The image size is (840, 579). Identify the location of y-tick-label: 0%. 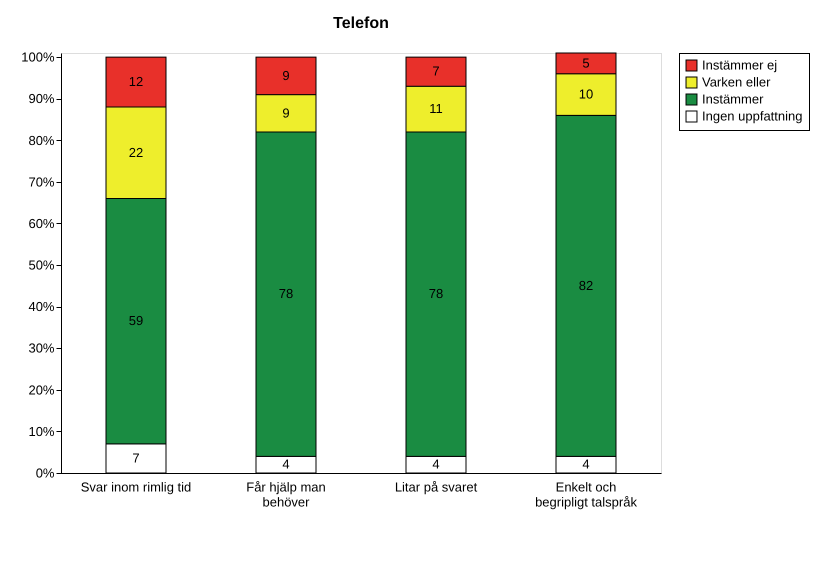
(45, 473).